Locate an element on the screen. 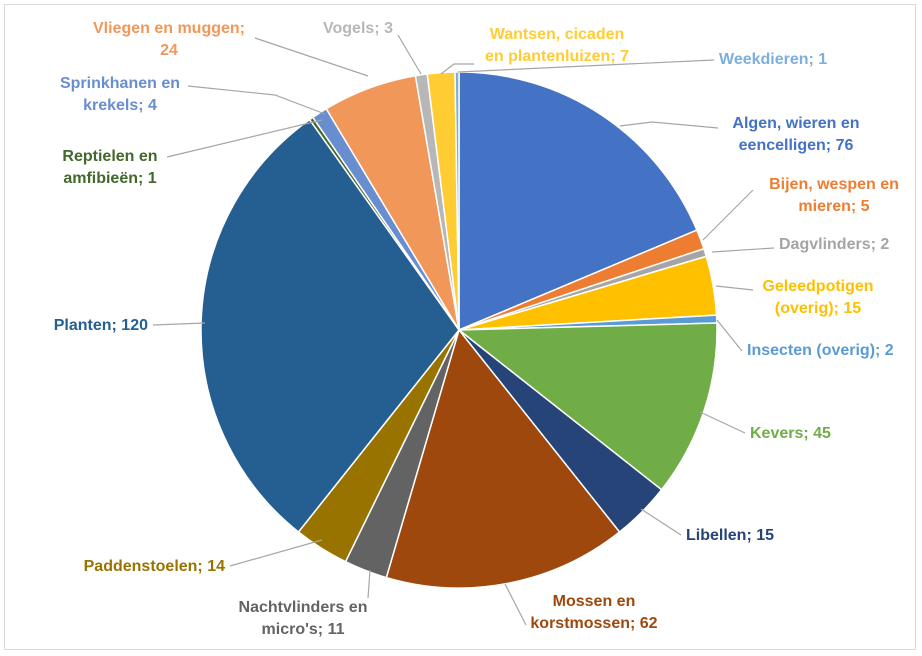  data-label-insecten-overig: Insecten (overig); 2 is located at coordinates (820, 350).